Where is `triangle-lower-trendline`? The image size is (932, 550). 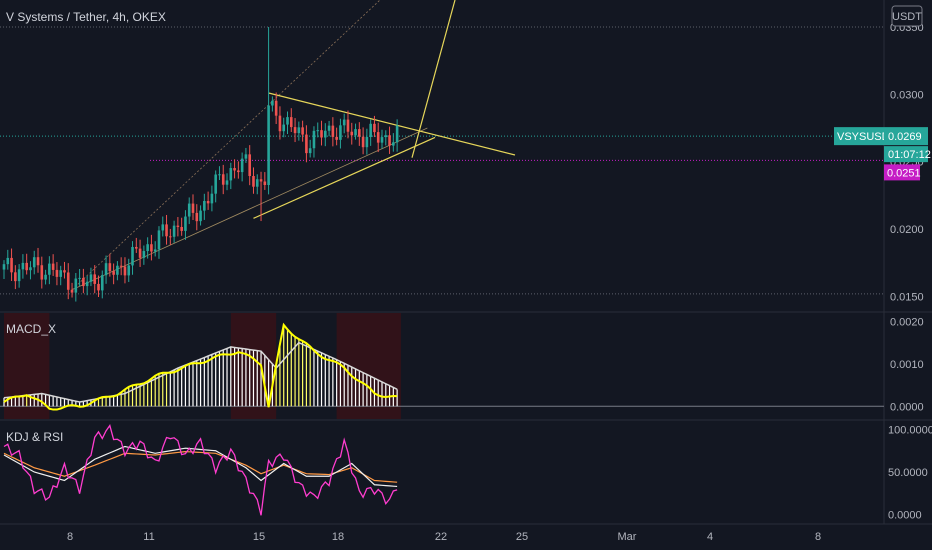
triangle-lower-trendline is located at coordinates (344, 177).